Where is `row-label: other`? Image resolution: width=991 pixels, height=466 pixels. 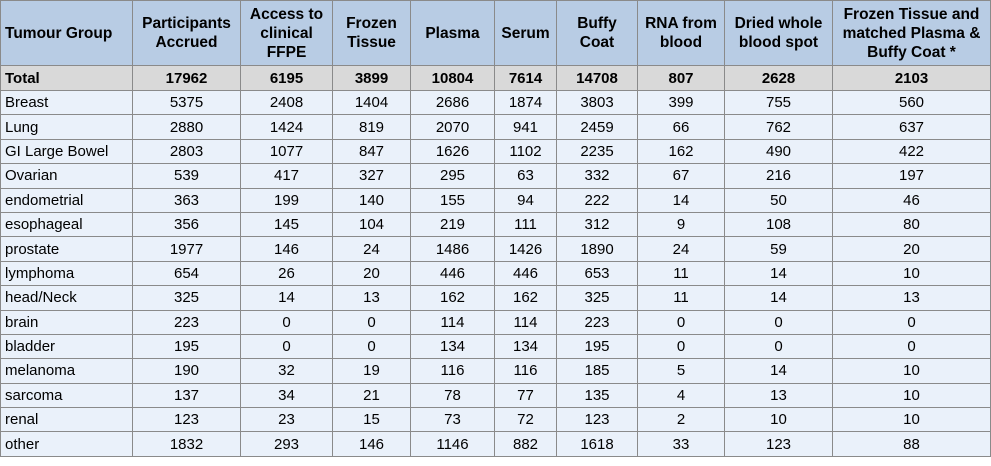 row-label: other is located at coordinates (66, 444).